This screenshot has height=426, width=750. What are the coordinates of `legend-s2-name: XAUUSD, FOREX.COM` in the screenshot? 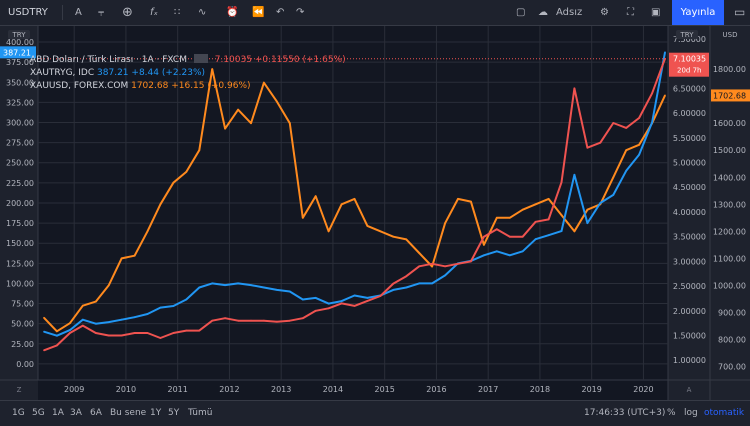 It's located at (79, 86).